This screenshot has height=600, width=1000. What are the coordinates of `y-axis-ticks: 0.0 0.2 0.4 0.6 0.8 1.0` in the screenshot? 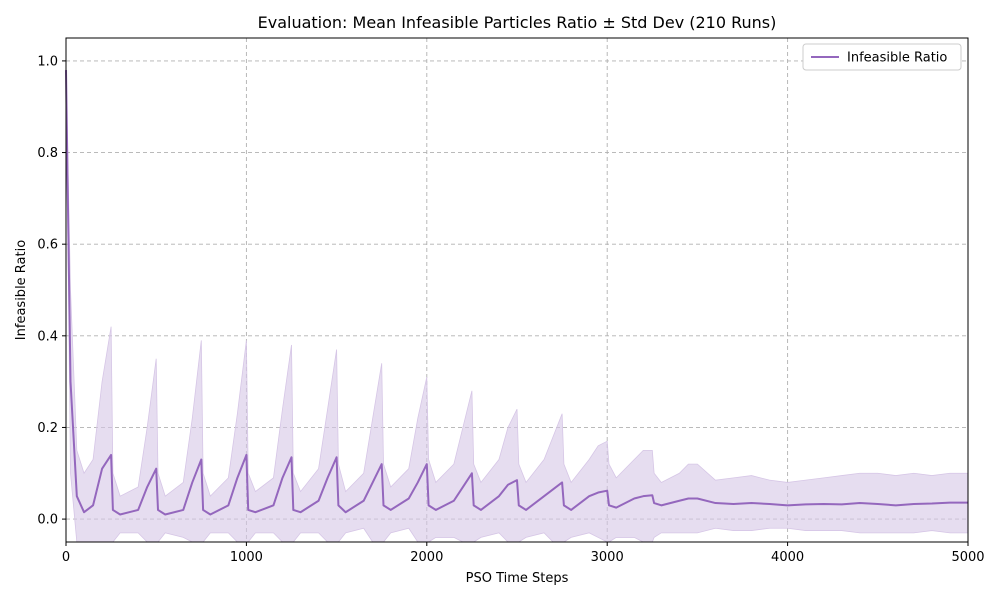 It's located at (51, 291).